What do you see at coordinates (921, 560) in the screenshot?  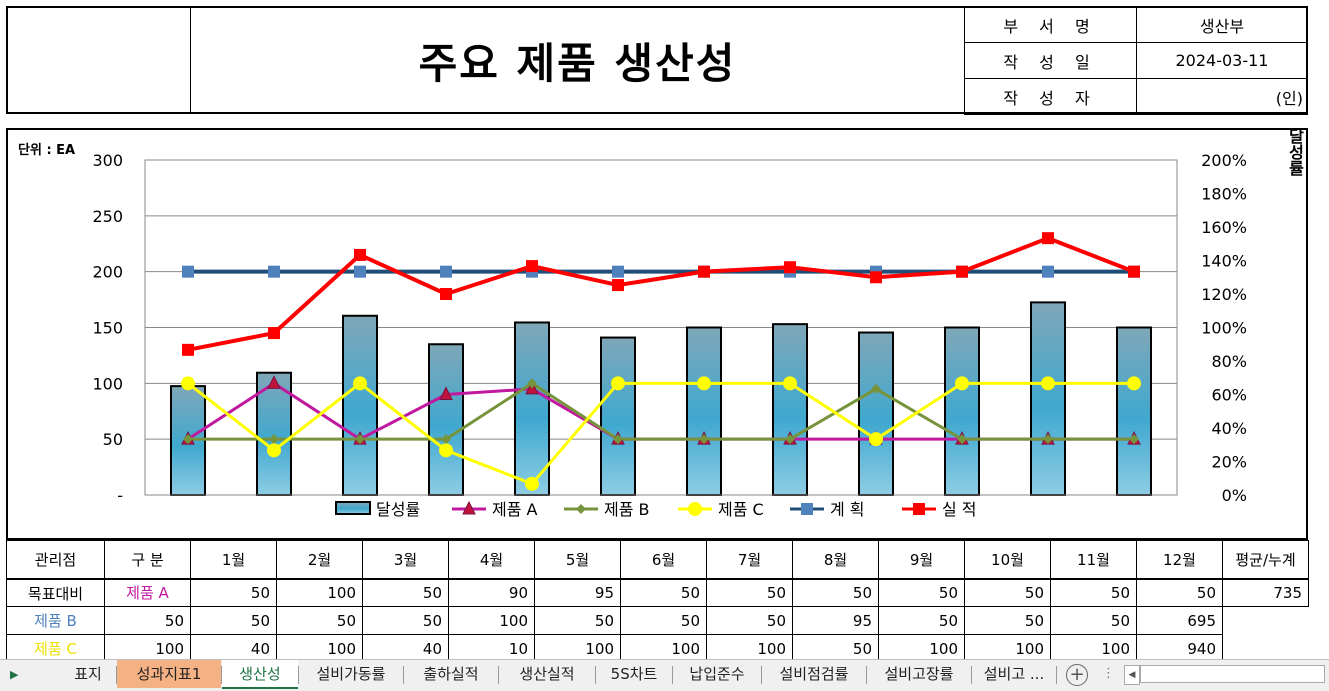 I see `column-header: 9월` at bounding box center [921, 560].